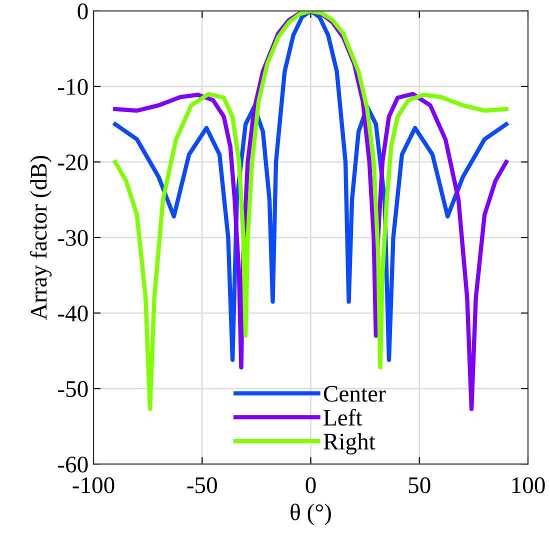  What do you see at coordinates (73, 86) in the screenshot?
I see `y-tick-label: -10` at bounding box center [73, 86].